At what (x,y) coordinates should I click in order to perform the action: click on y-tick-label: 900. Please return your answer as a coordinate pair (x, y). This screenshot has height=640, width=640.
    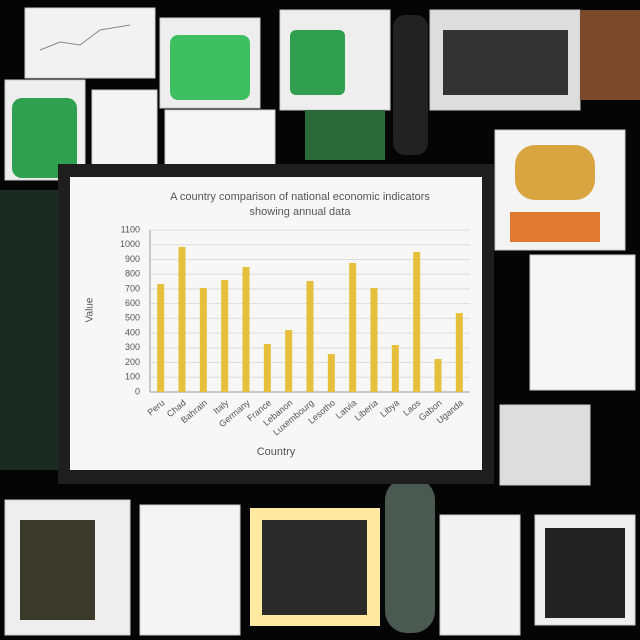
    Looking at the image, I should click on (132, 259).